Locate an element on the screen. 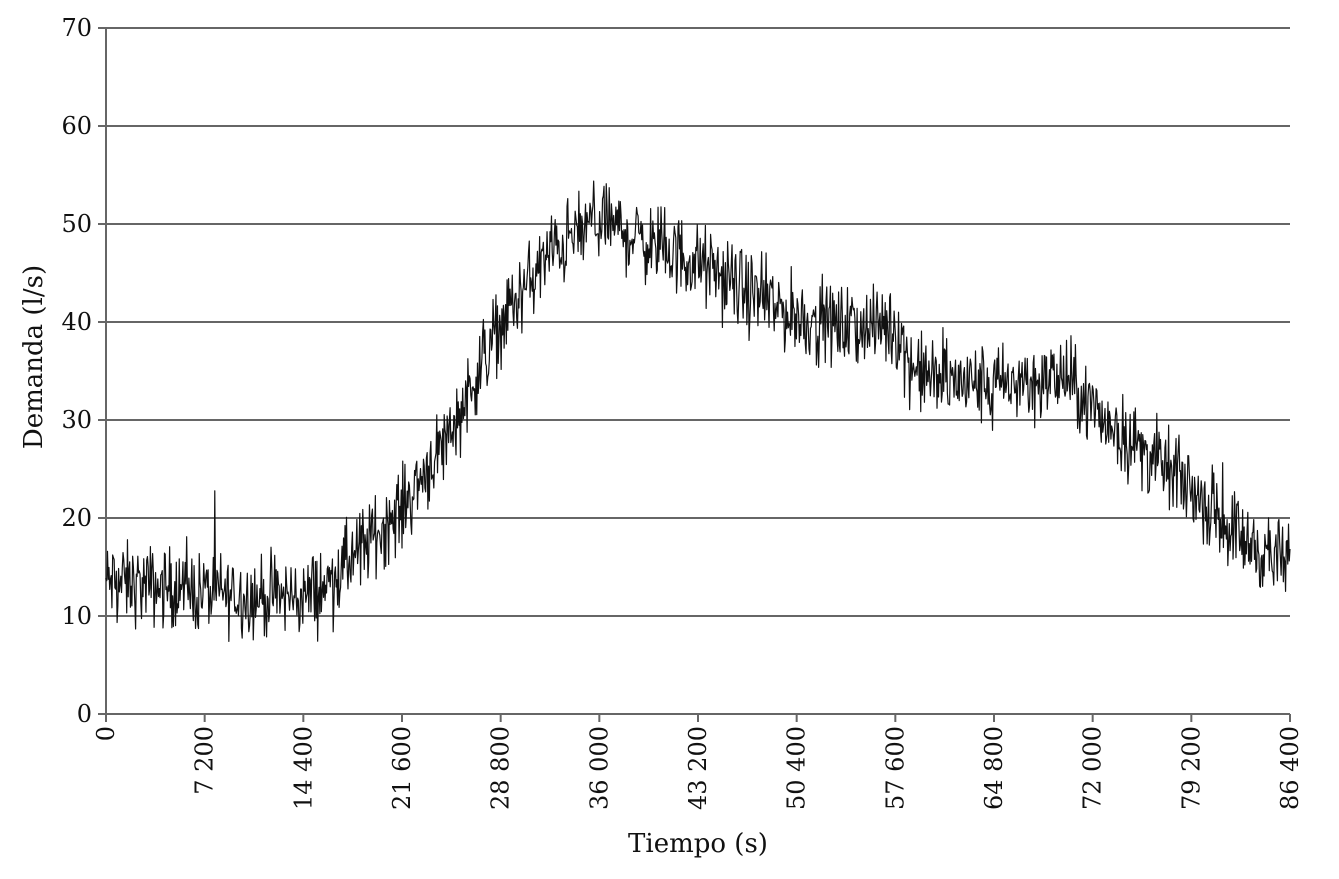  x-tick-label: 64 800 is located at coordinates (994, 768).